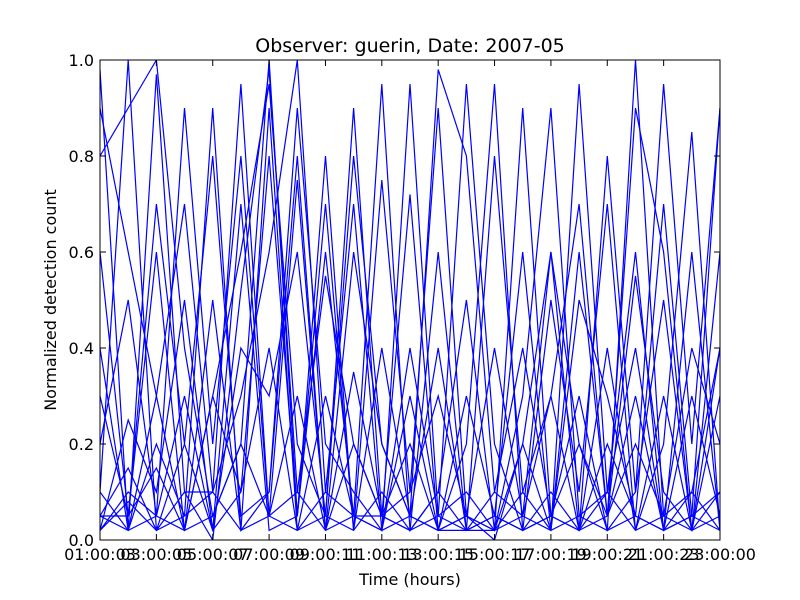 This screenshot has height=600, width=800. Describe the element at coordinates (410, 46) in the screenshot. I see `chart-title: Observer: guerin, Date: 2007-05` at that location.